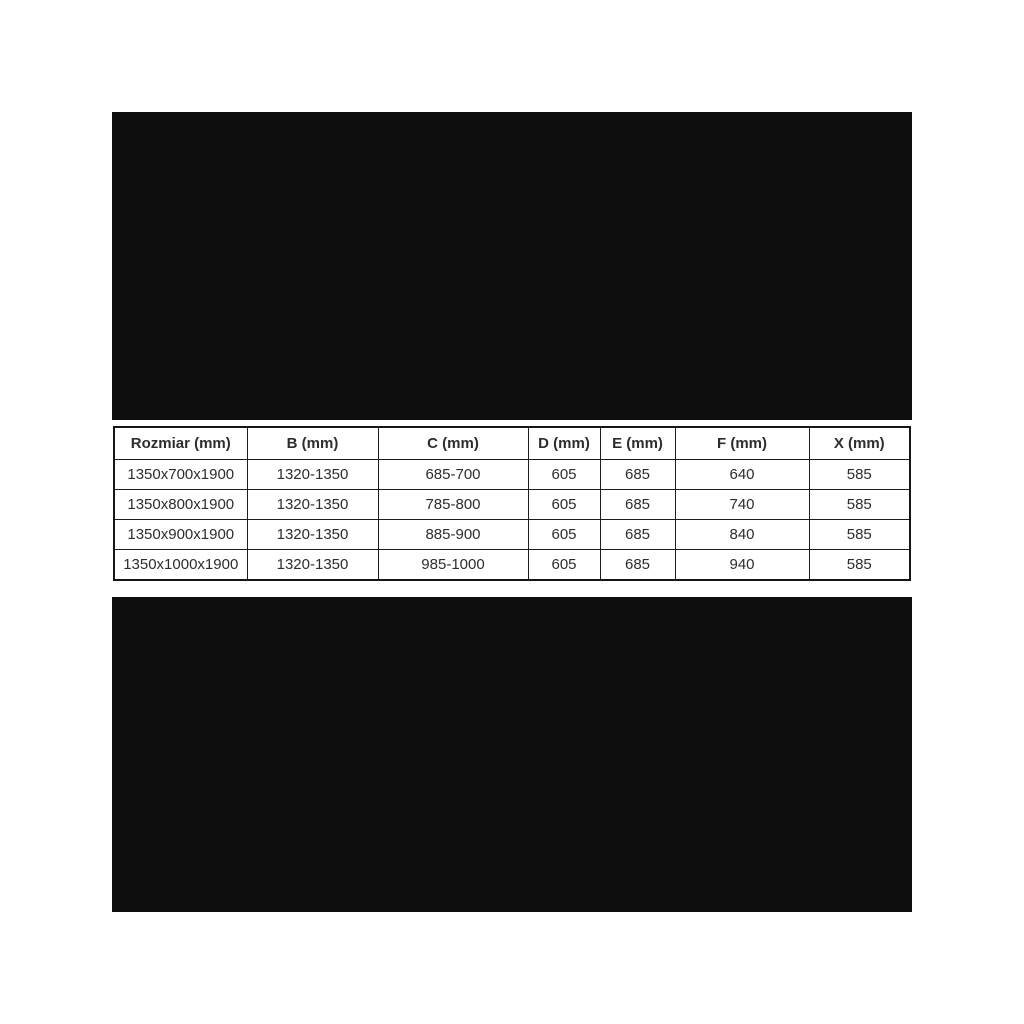 Image resolution: width=1024 pixels, height=1024 pixels. What do you see at coordinates (742, 565) in the screenshot?
I see `table-cell-f: 940` at bounding box center [742, 565].